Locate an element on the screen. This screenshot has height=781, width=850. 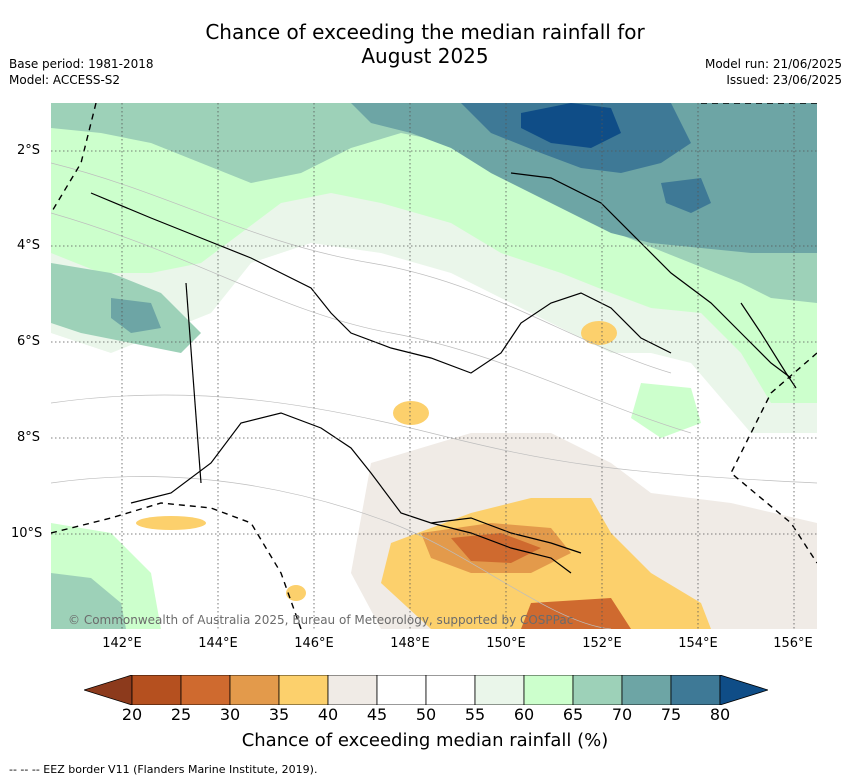
lon-label-156e: 156°E is located at coordinates (793, 643).